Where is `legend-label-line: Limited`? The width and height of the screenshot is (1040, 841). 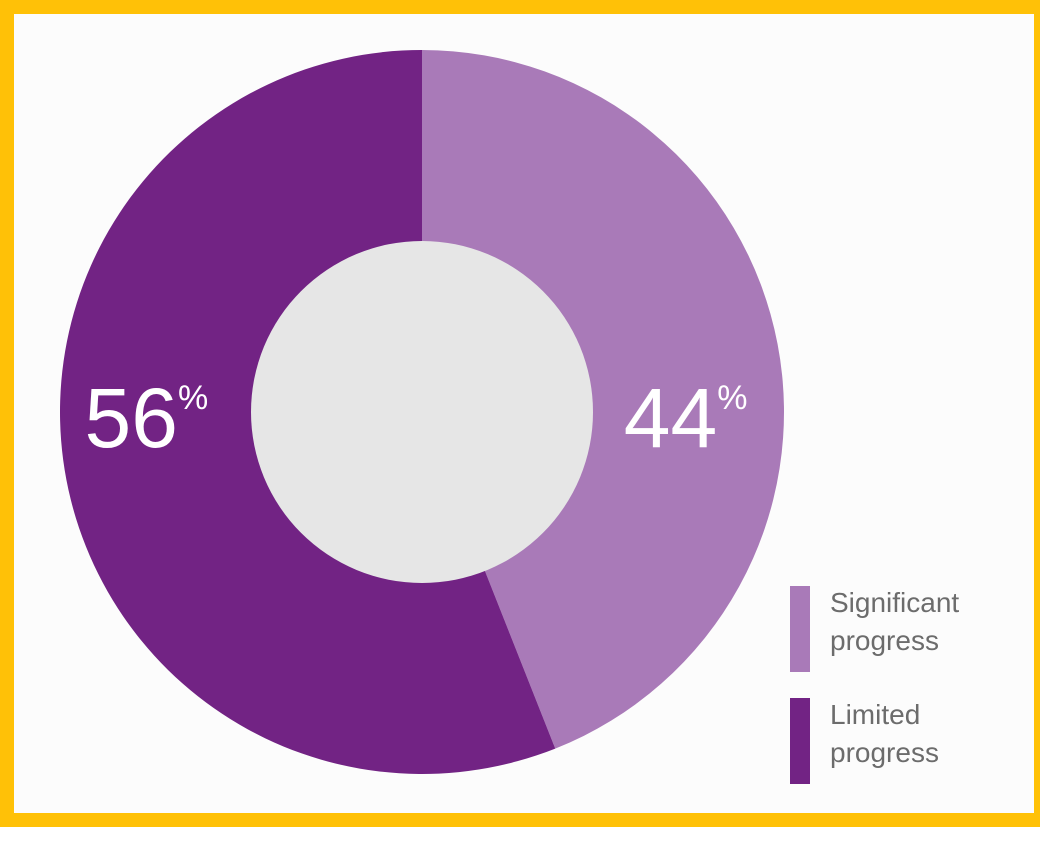
legend-label-line: Limited is located at coordinates (875, 714).